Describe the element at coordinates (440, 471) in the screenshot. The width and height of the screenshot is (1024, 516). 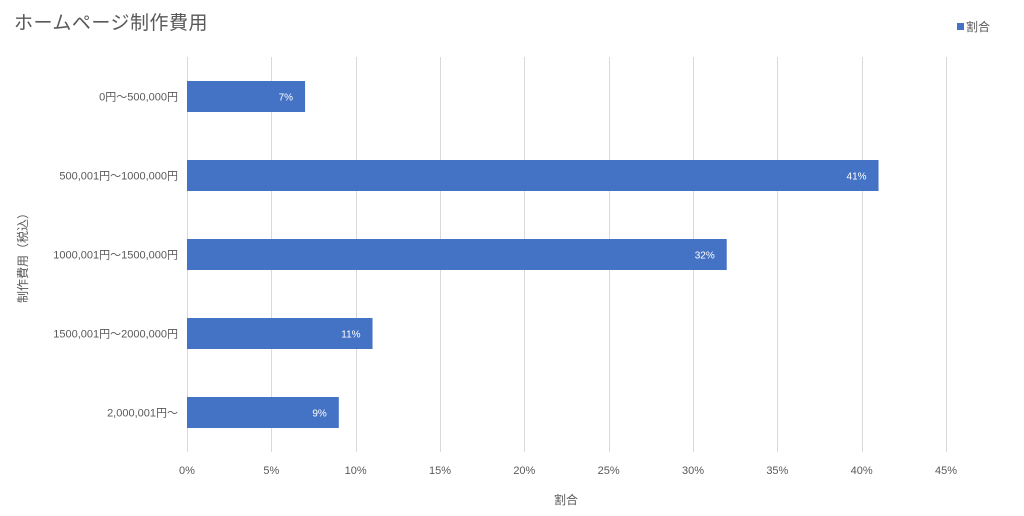
I see `x-tick-label: 15%` at that location.